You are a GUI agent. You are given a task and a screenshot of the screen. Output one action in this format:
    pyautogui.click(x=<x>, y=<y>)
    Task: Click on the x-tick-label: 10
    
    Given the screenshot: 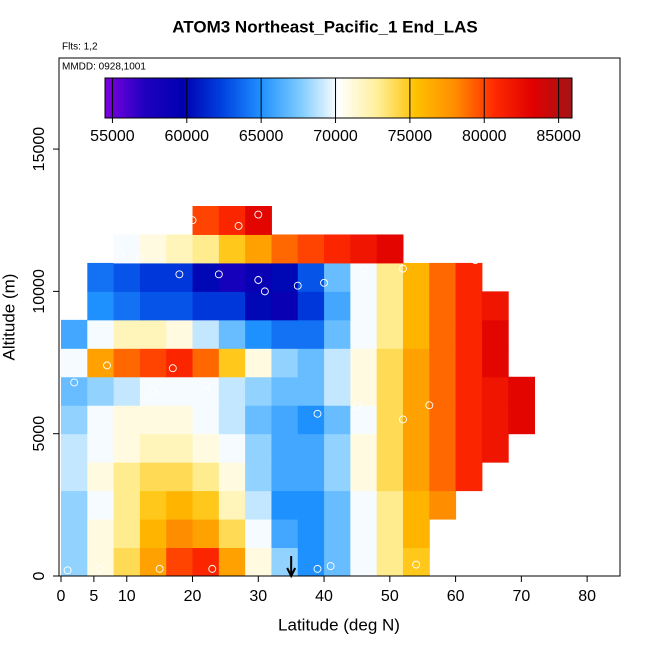 What is the action you would take?
    pyautogui.click(x=127, y=596)
    